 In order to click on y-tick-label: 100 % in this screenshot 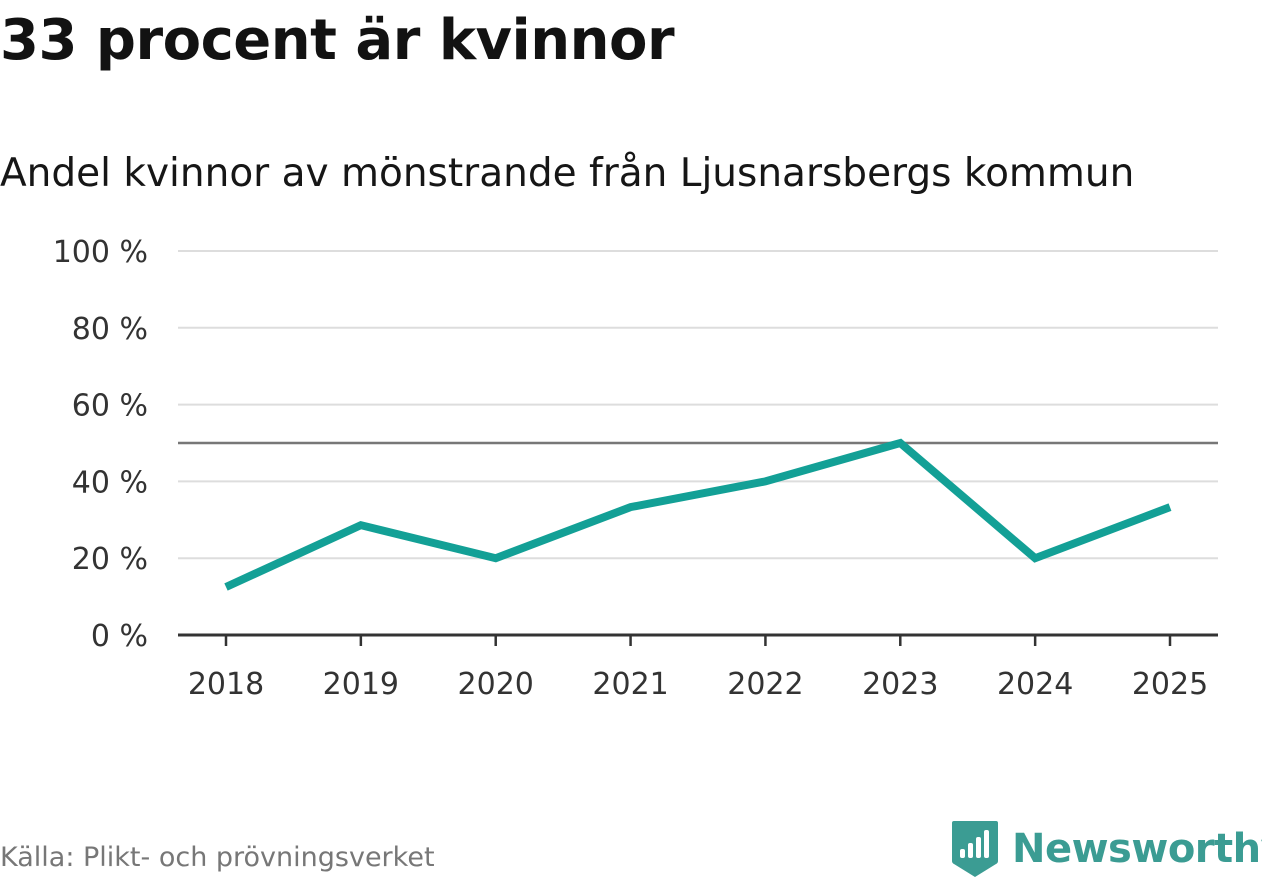, I will do `click(100, 252)`.